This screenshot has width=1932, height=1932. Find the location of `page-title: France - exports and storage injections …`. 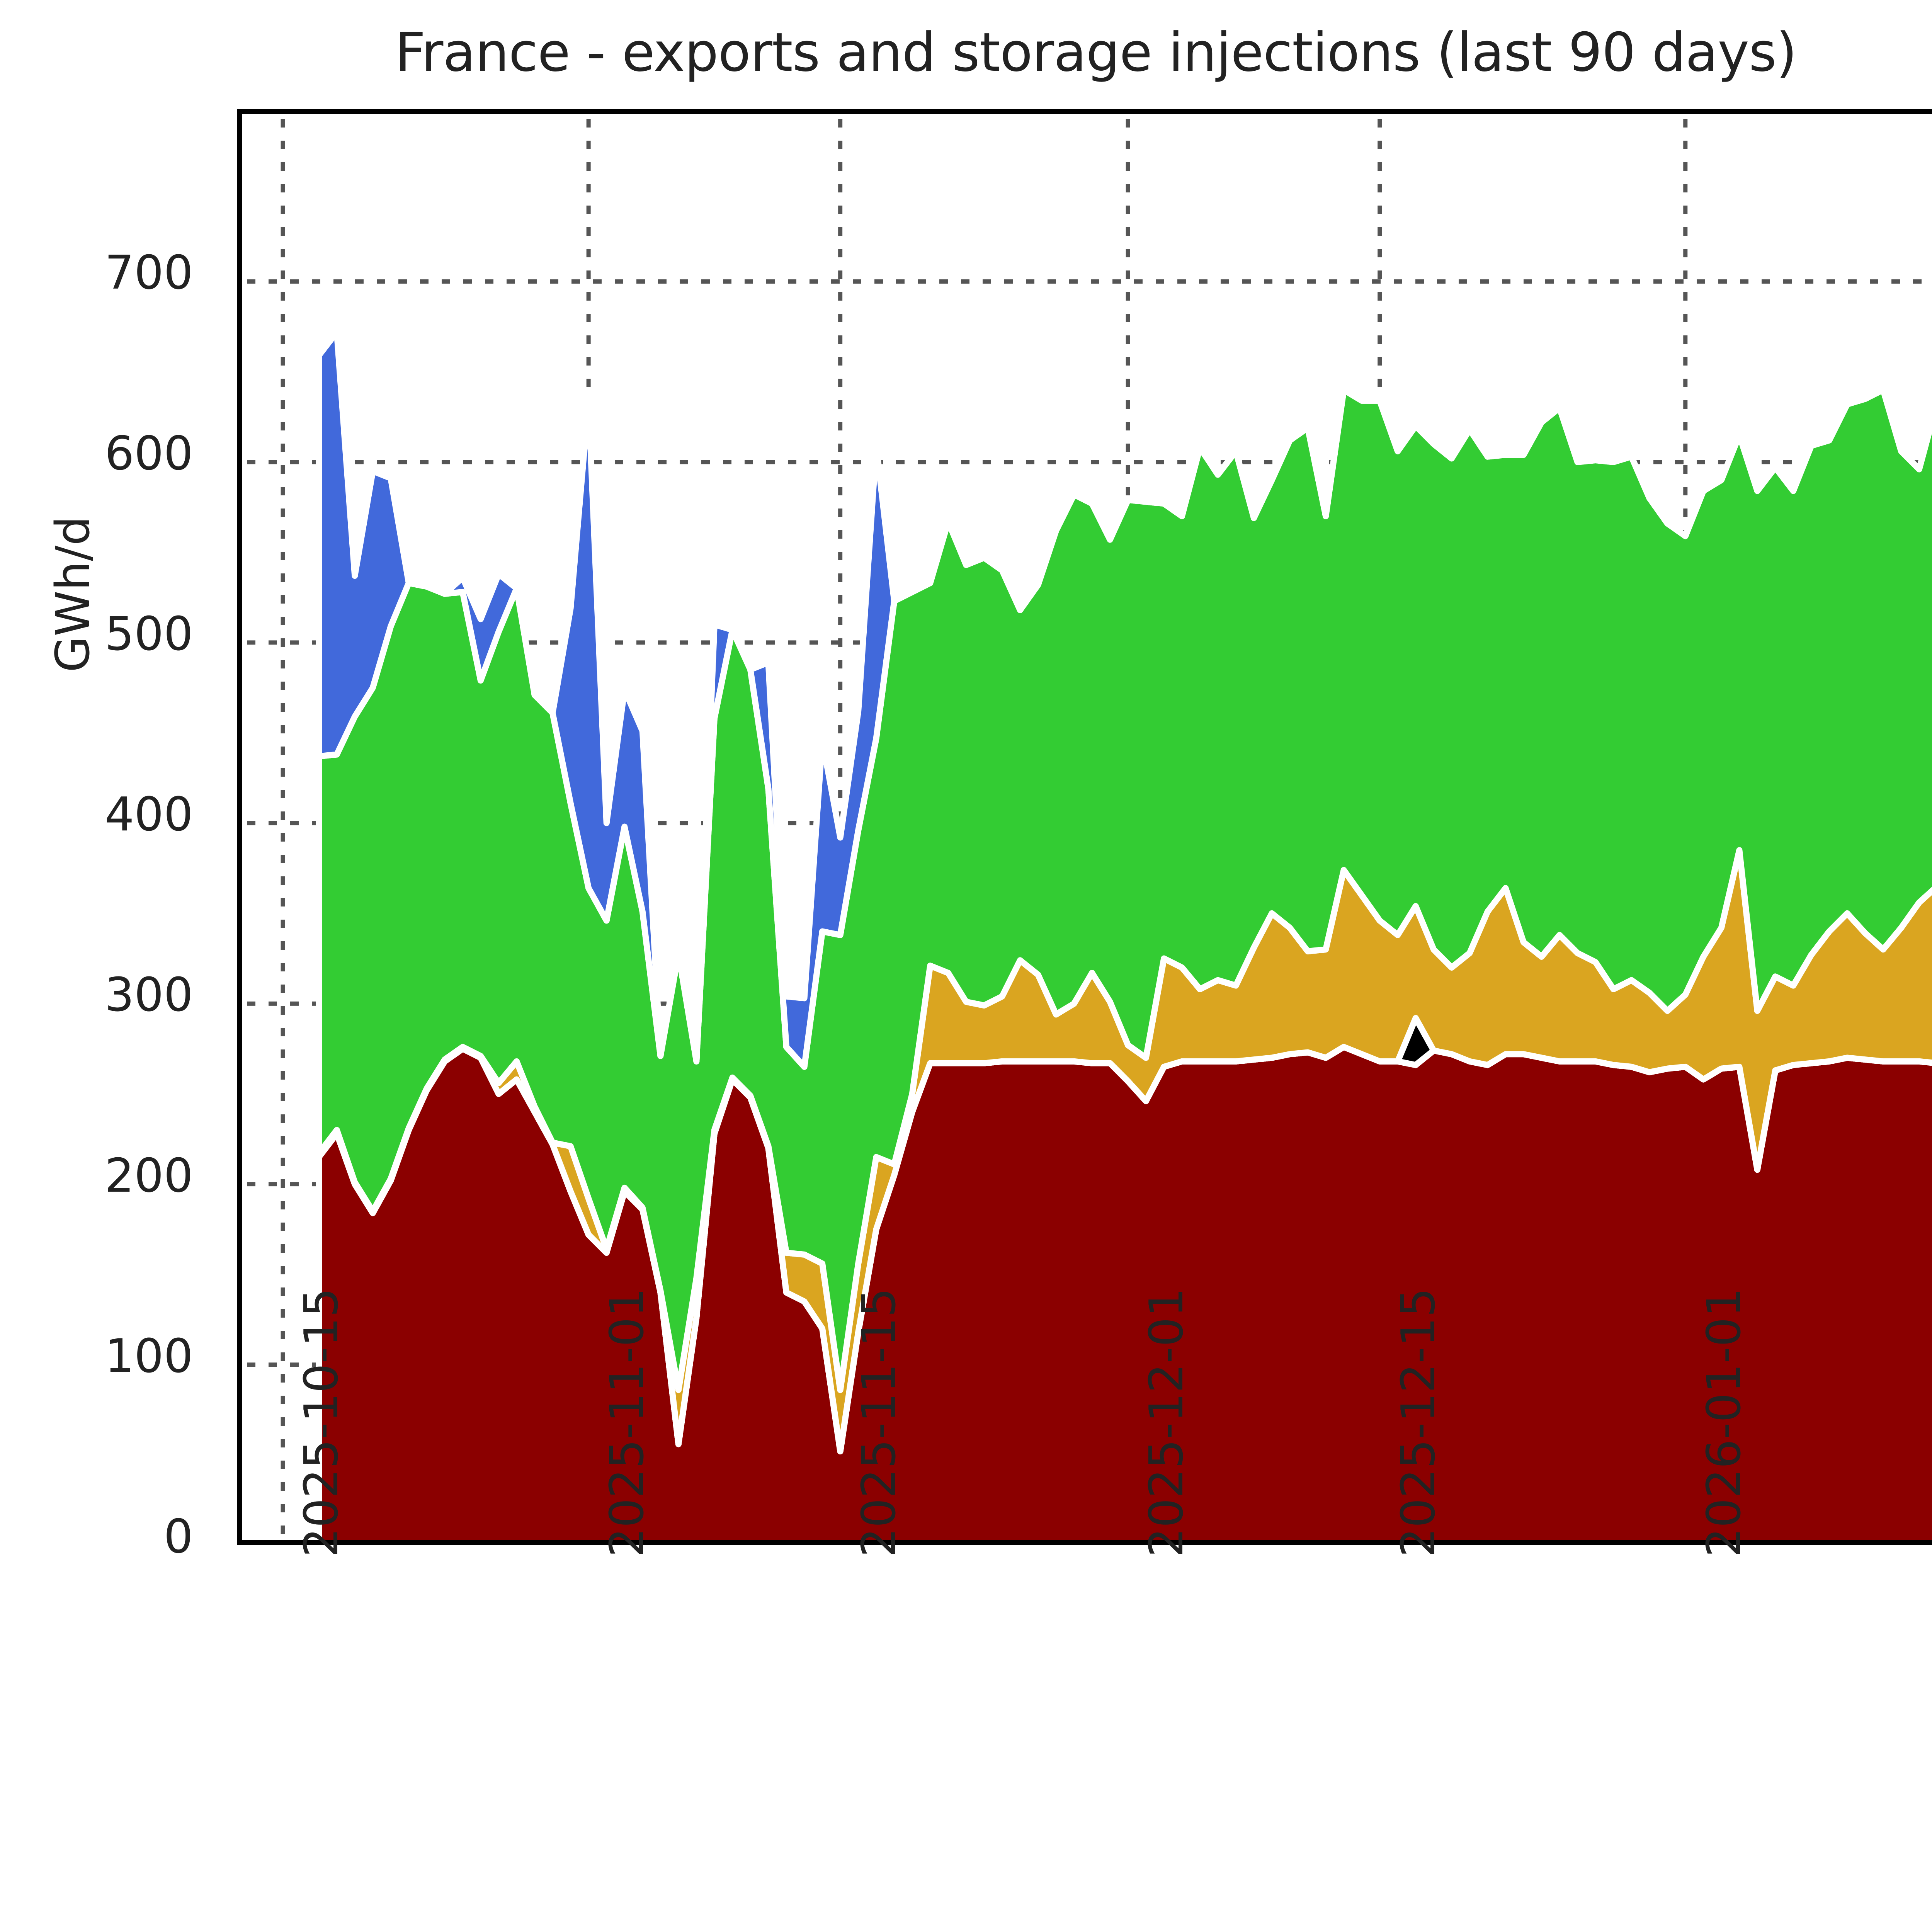

page-title: France - exports and storage injections … is located at coordinates (1096, 52).